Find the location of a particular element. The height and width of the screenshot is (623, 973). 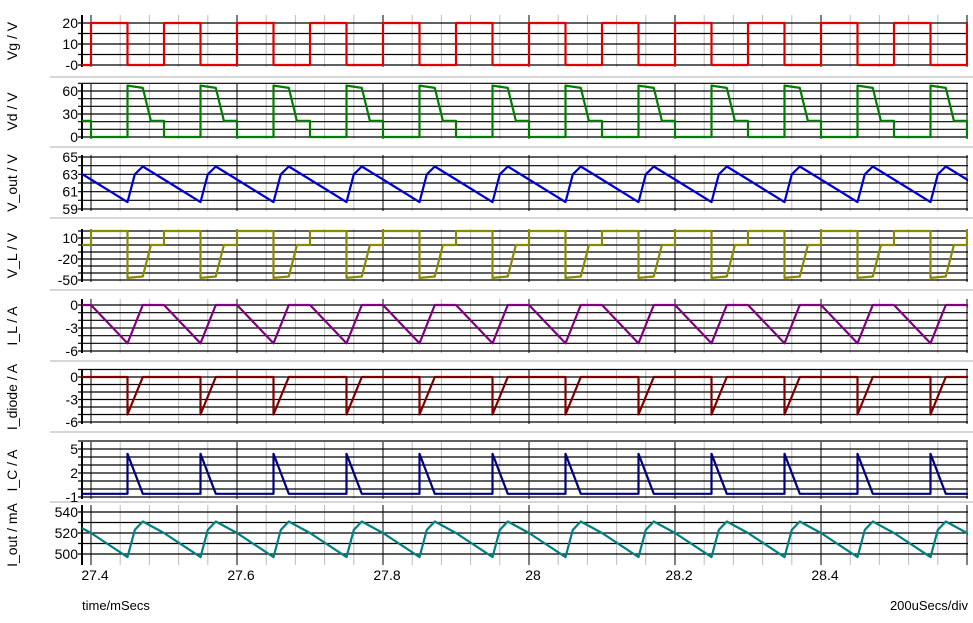

panel-3: -50 -20 10 V_L / V is located at coordinates (486, 258).